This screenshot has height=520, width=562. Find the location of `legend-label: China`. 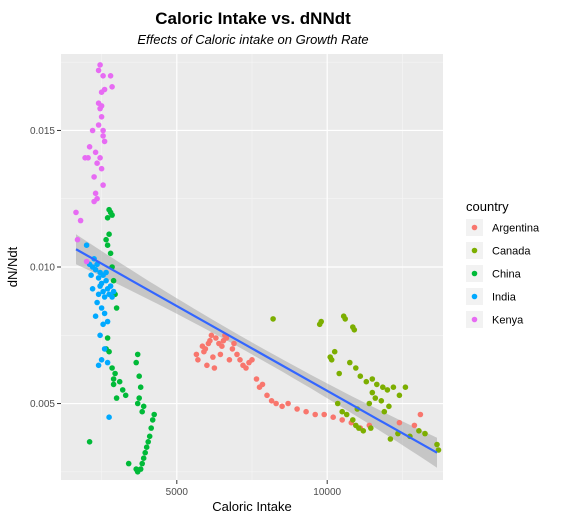

legend-label: China is located at coordinates (507, 275).